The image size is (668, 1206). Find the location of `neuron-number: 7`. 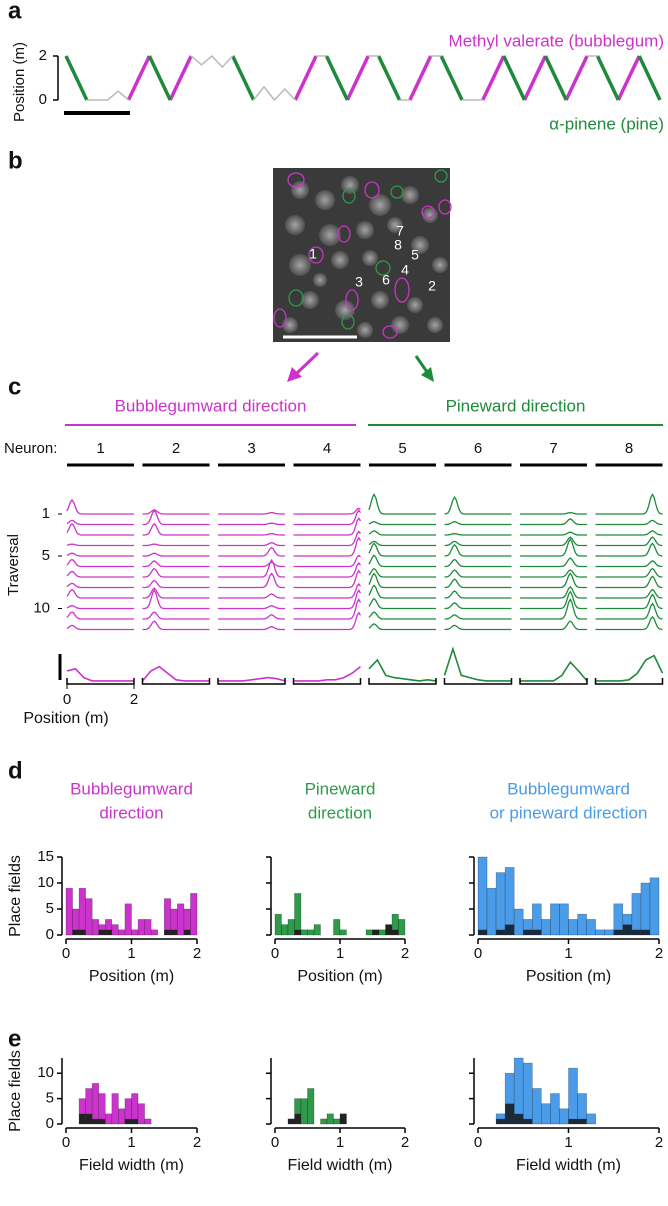

neuron-number: 7 is located at coordinates (553, 448).